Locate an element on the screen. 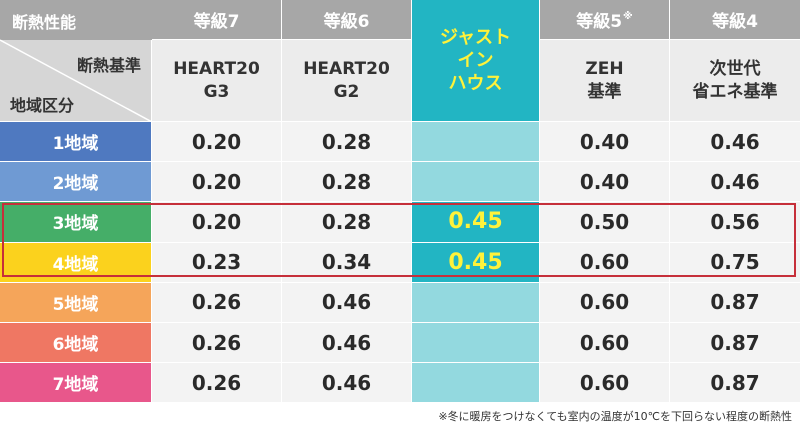 The height and width of the screenshot is (428, 800). standard-line2: 省エネ基準 is located at coordinates (735, 91).